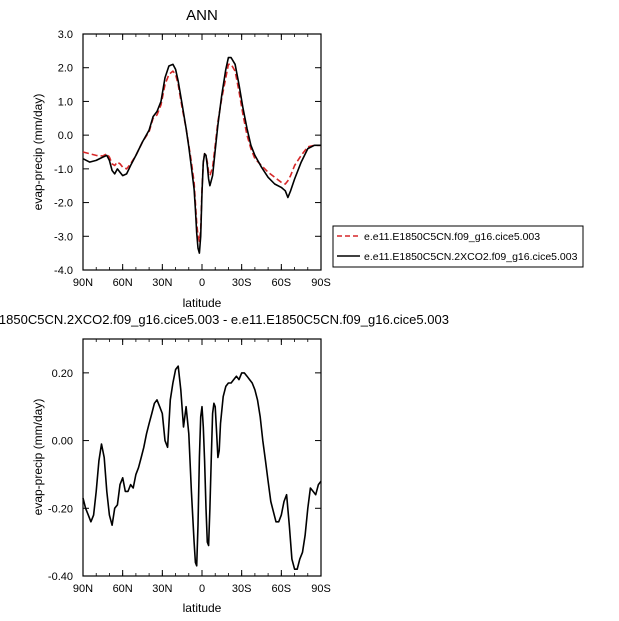  Describe the element at coordinates (242, 283) in the screenshot. I see `top-x-tick-label: 30S` at that location.